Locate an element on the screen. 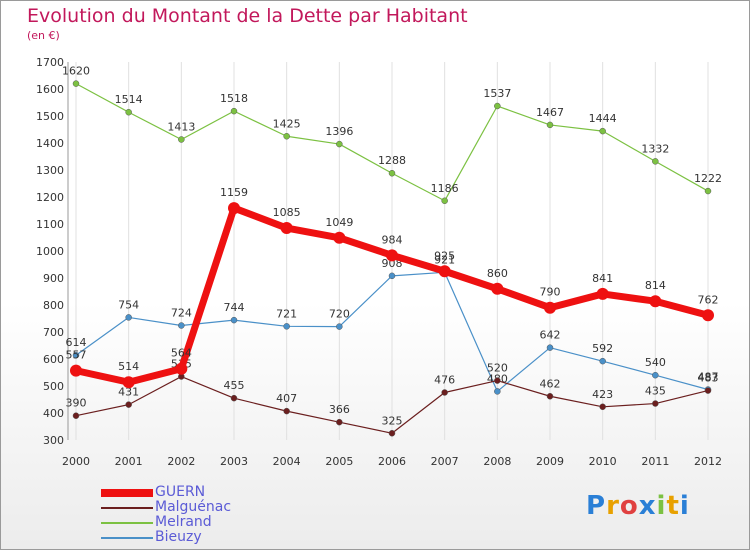 This screenshot has height=550, width=750. unit-label: (en €) is located at coordinates (43, 35).